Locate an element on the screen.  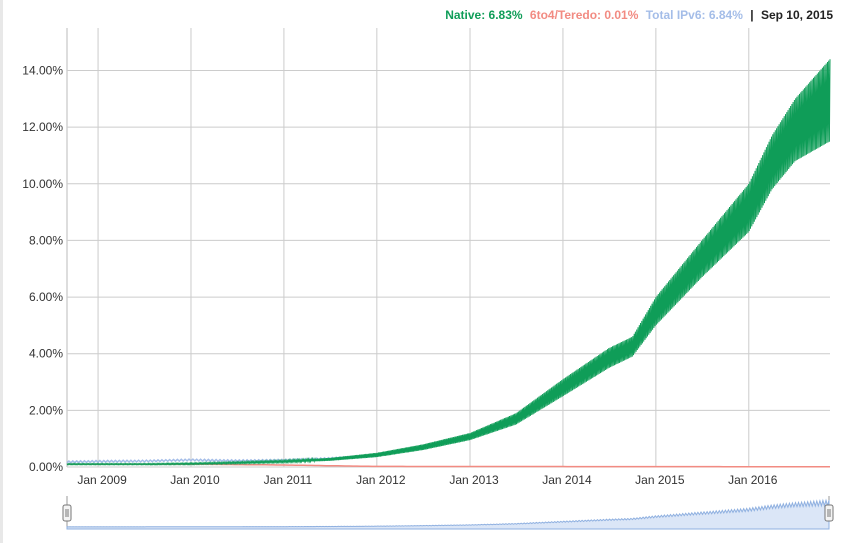
legend-total: Total IPv6: 6.84% is located at coordinates (694, 15).